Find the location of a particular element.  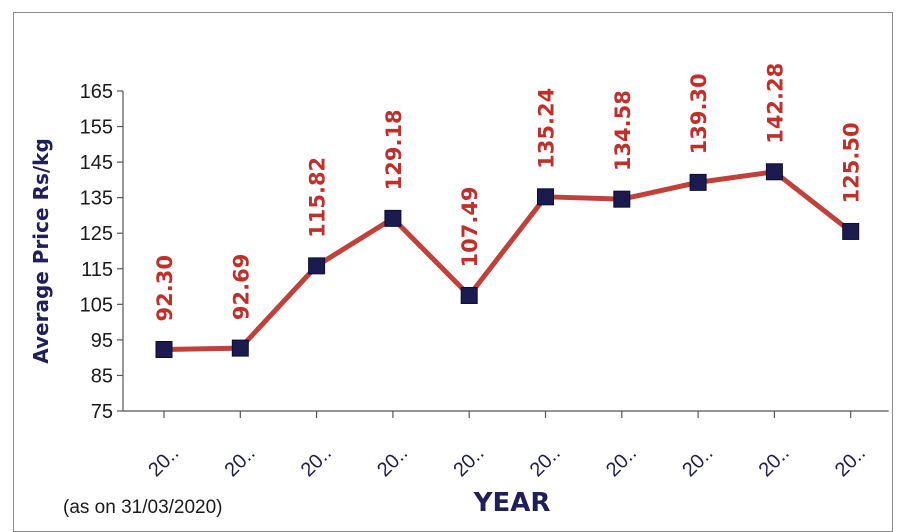

y-tick-label: 155 is located at coordinates (96, 128).